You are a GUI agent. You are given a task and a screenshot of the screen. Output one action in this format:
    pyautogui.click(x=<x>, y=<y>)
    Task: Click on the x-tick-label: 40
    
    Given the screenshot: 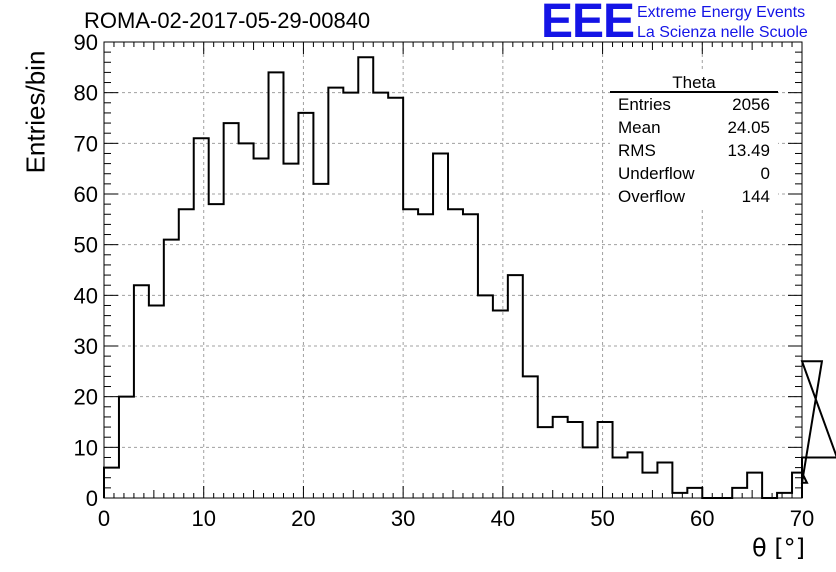 What is the action you would take?
    pyautogui.click(x=503, y=518)
    